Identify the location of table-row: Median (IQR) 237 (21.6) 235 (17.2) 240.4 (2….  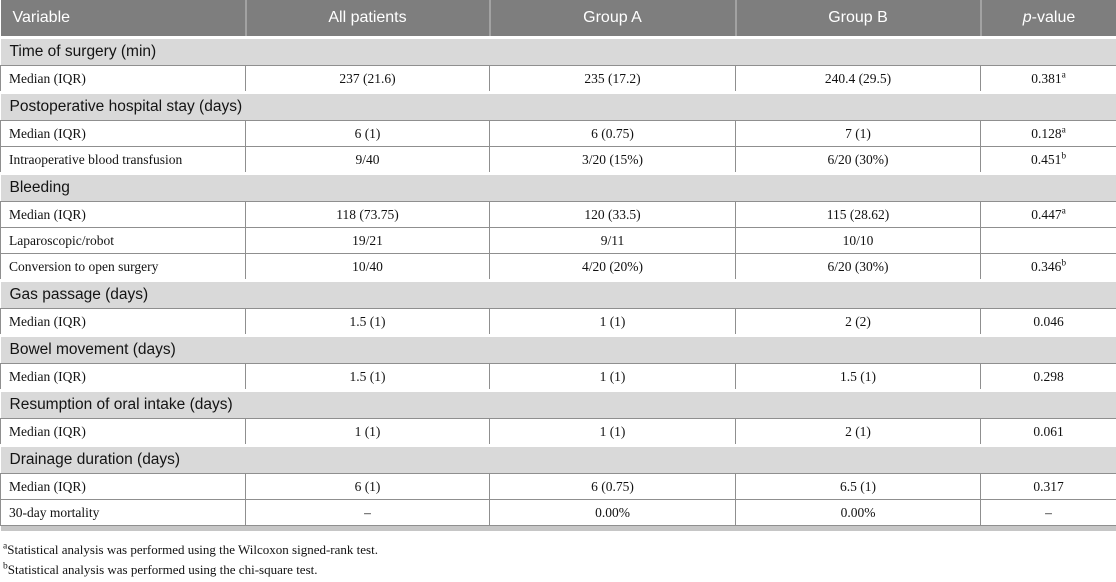
(558, 79).